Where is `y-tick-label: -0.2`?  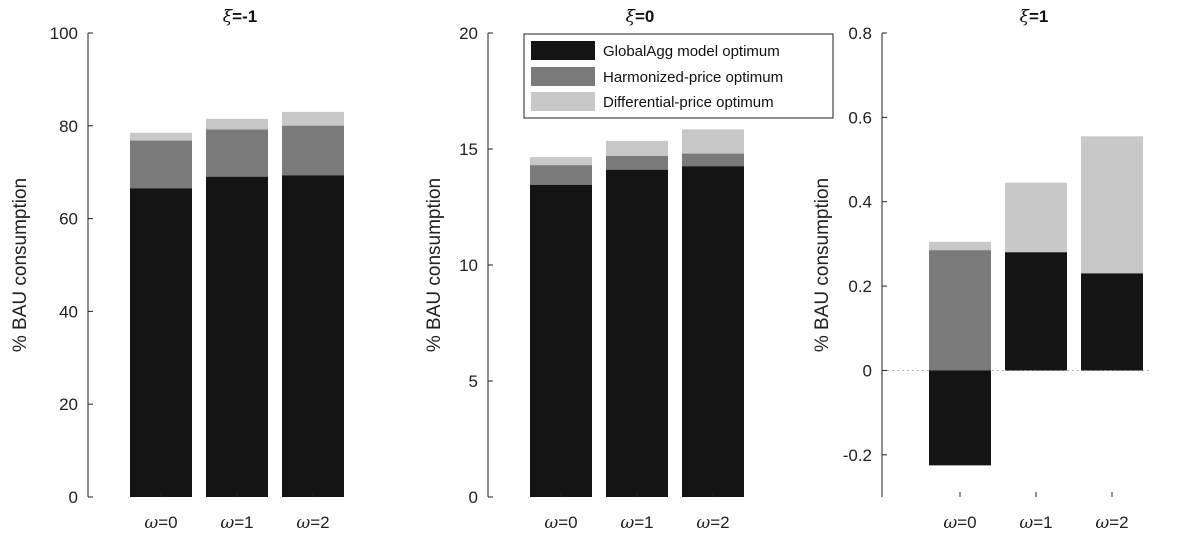
y-tick-label: -0.2 is located at coordinates (857, 455).